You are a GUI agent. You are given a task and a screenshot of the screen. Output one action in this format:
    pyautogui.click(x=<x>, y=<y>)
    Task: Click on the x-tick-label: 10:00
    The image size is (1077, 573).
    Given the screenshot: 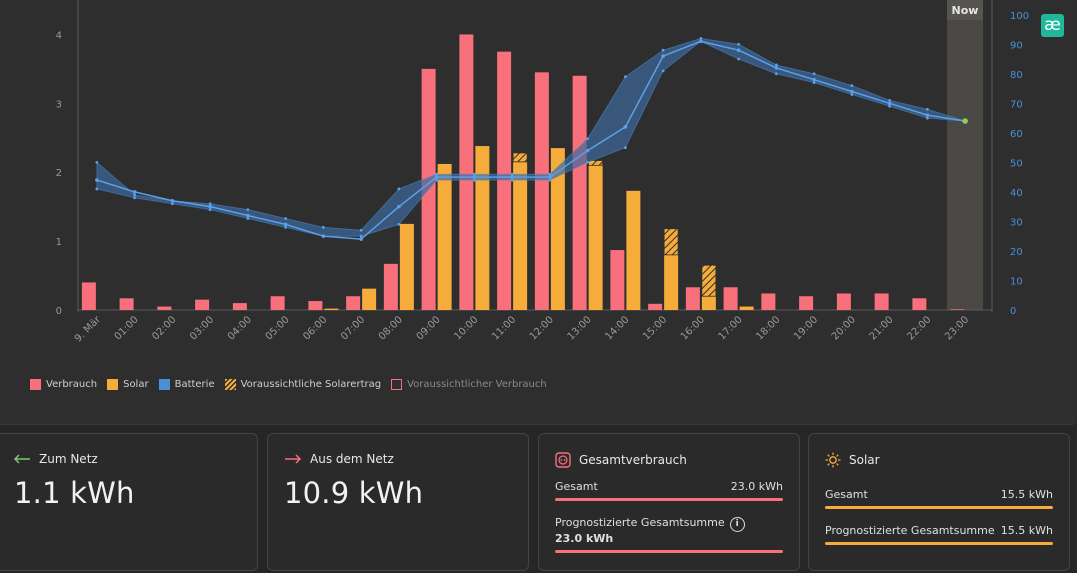 What is the action you would take?
    pyautogui.click(x=466, y=328)
    